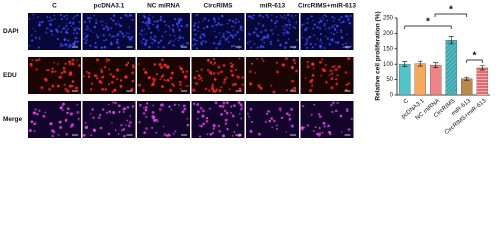 This screenshot has width=500, height=240. What do you see at coordinates (273, 6) in the screenshot?
I see `column-label: miR-613` at bounding box center [273, 6].